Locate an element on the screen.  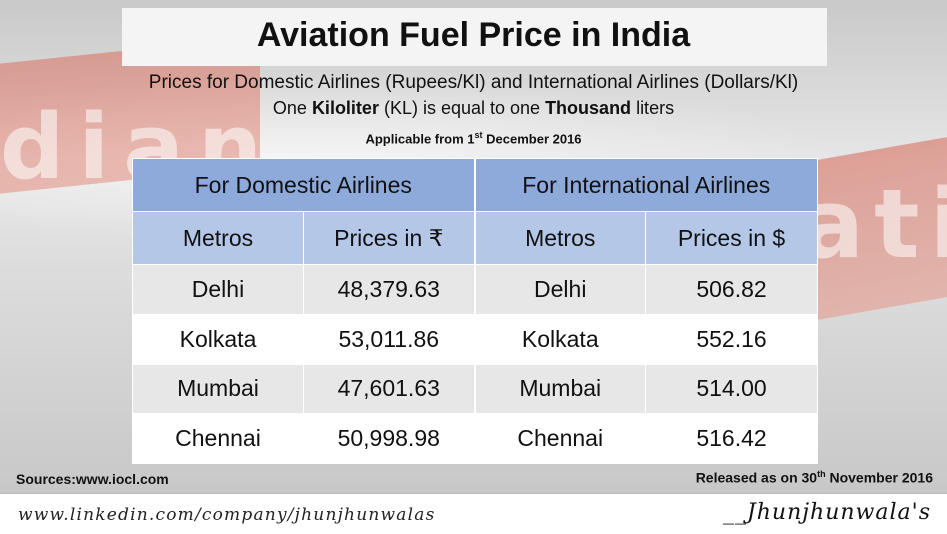
table-row: Mumbai 47,601.63 Mumbai 514.00 is located at coordinates (475, 389).